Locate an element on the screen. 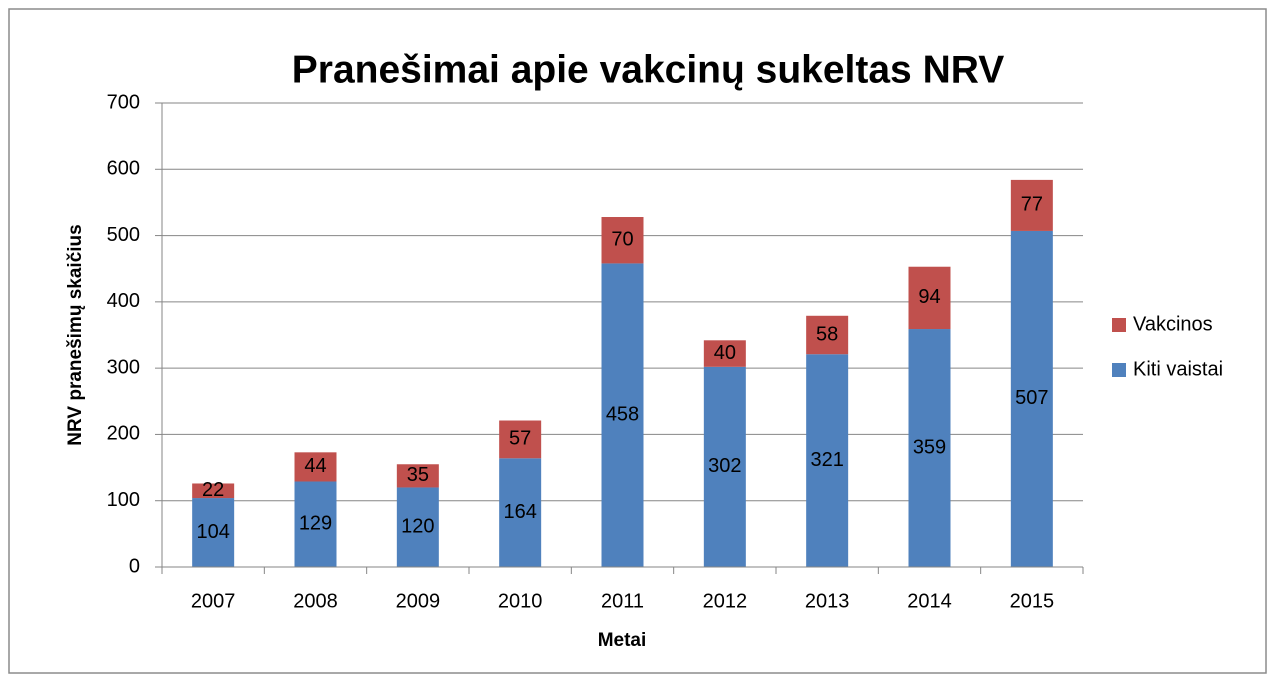 The width and height of the screenshot is (1275, 682). data-label: 129 is located at coordinates (315, 524).